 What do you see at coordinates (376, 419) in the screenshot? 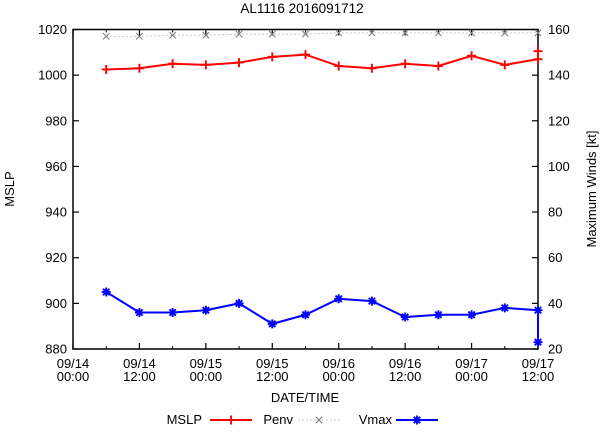
I see `legend-label: Vmax` at bounding box center [376, 419].